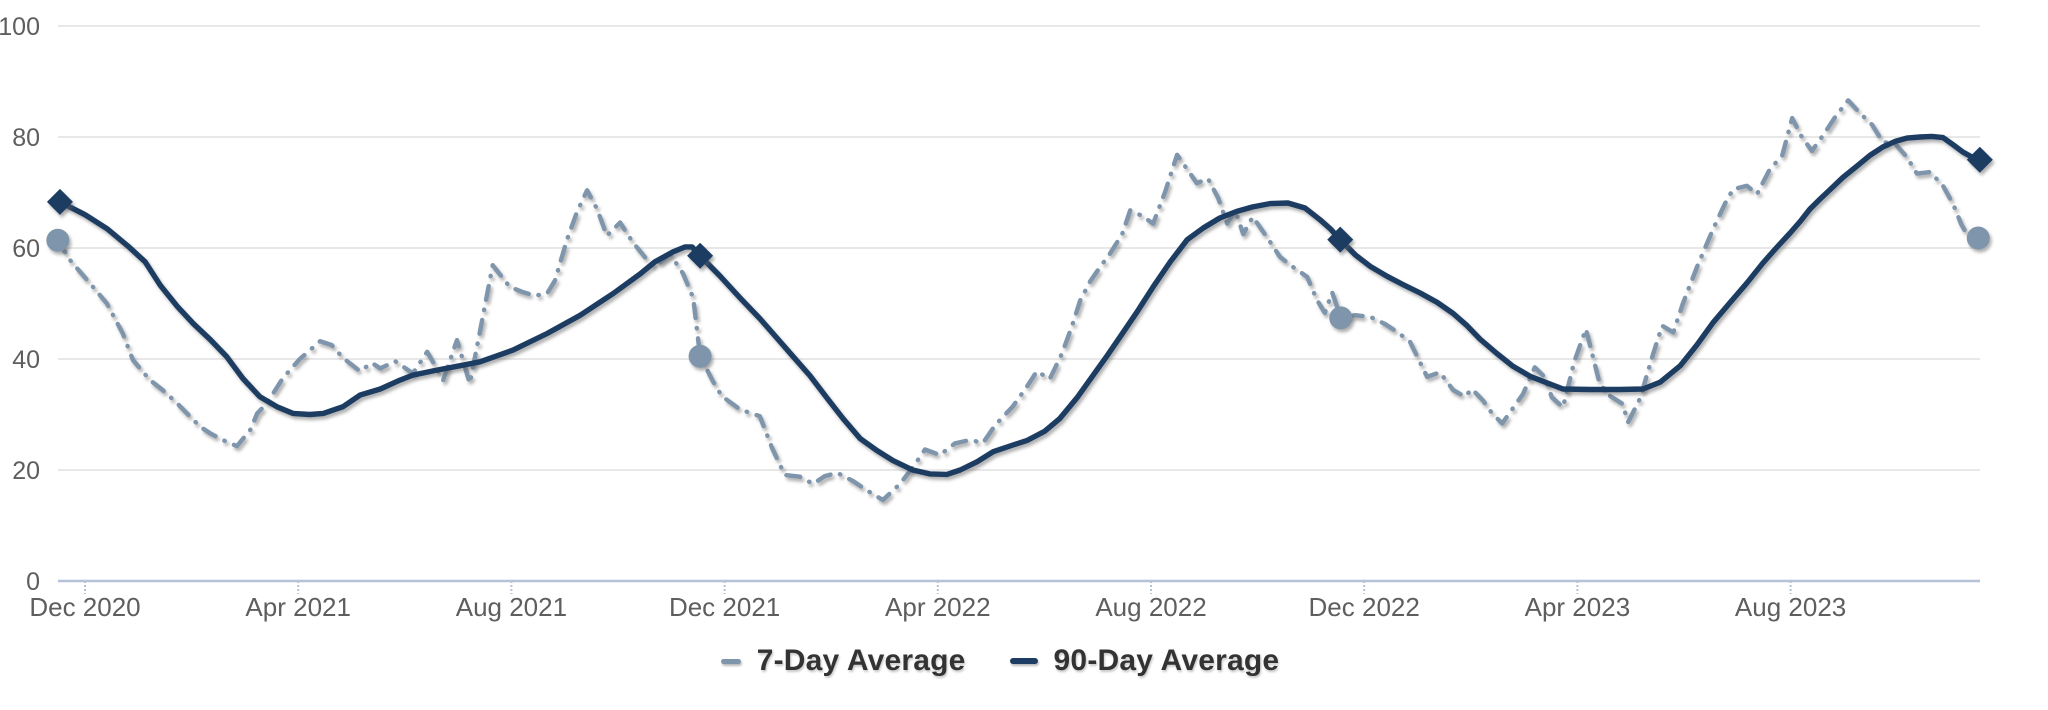  Describe the element at coordinates (1150, 607) in the screenshot. I see `x-tick-label: Aug 2022` at that location.